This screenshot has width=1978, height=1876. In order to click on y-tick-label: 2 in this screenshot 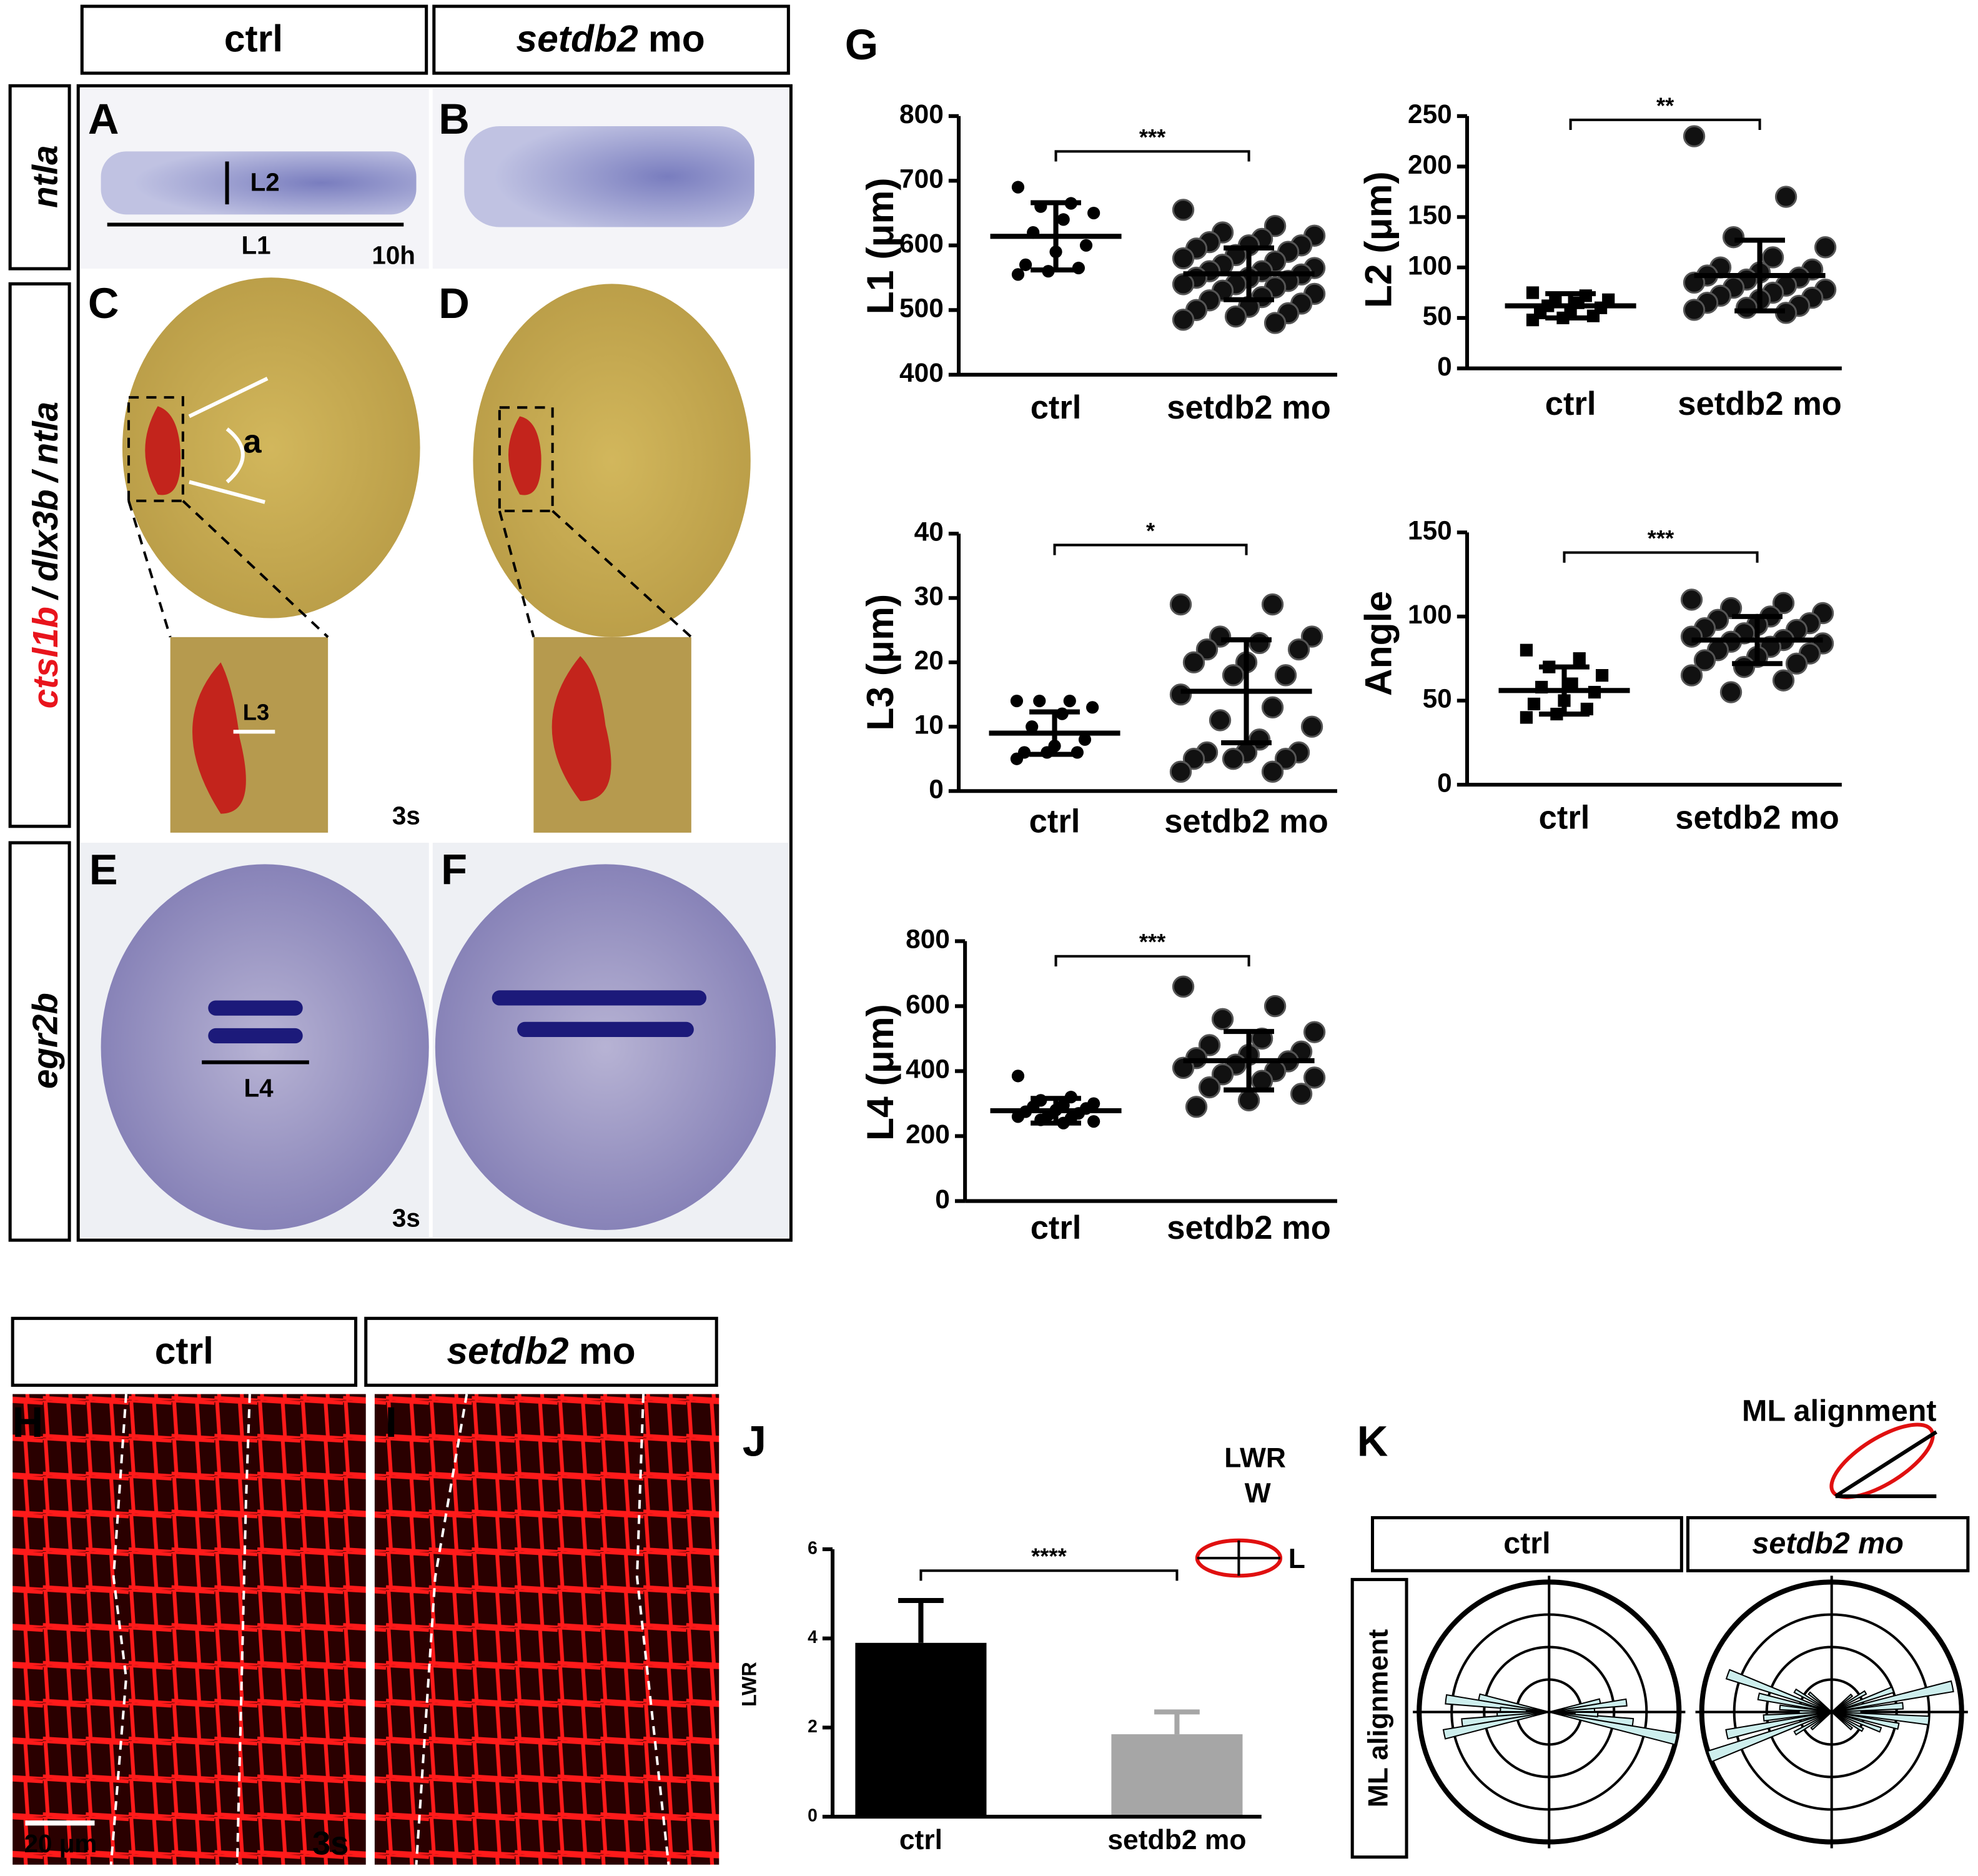, I will do `click(813, 1726)`.